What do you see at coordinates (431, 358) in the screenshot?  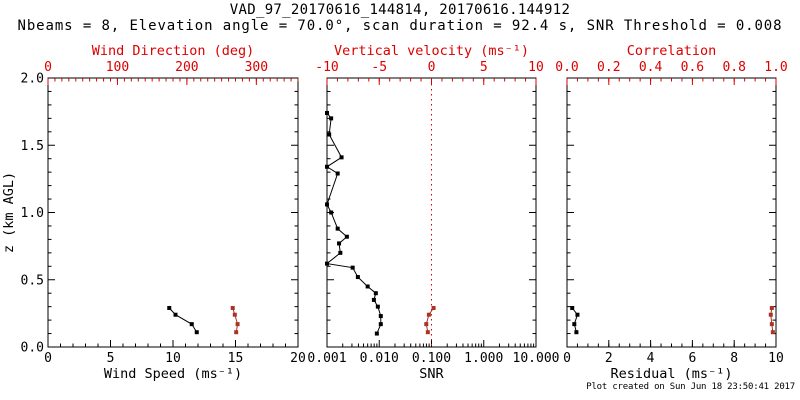 I see `x-tick-label: 0.100` at bounding box center [431, 358].